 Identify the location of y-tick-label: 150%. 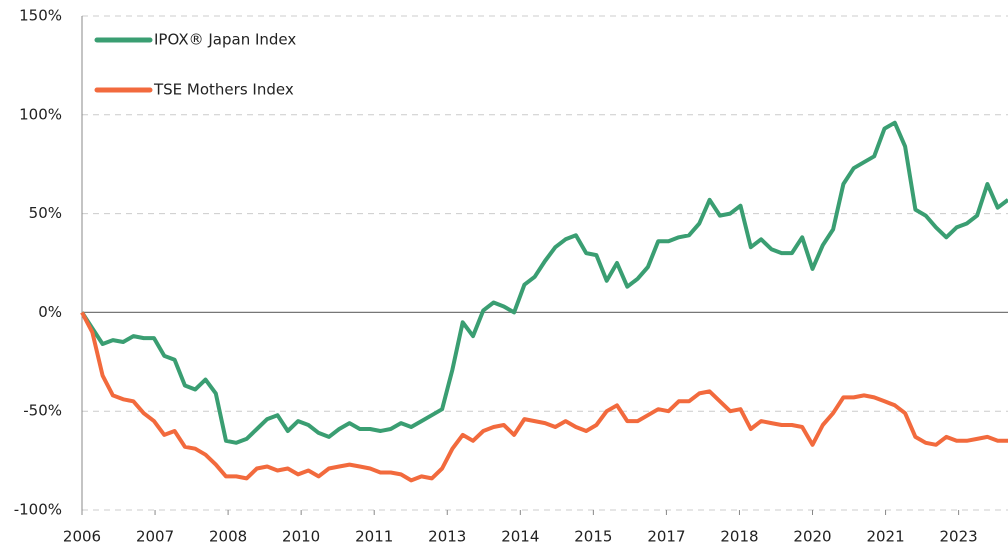
(40, 16).